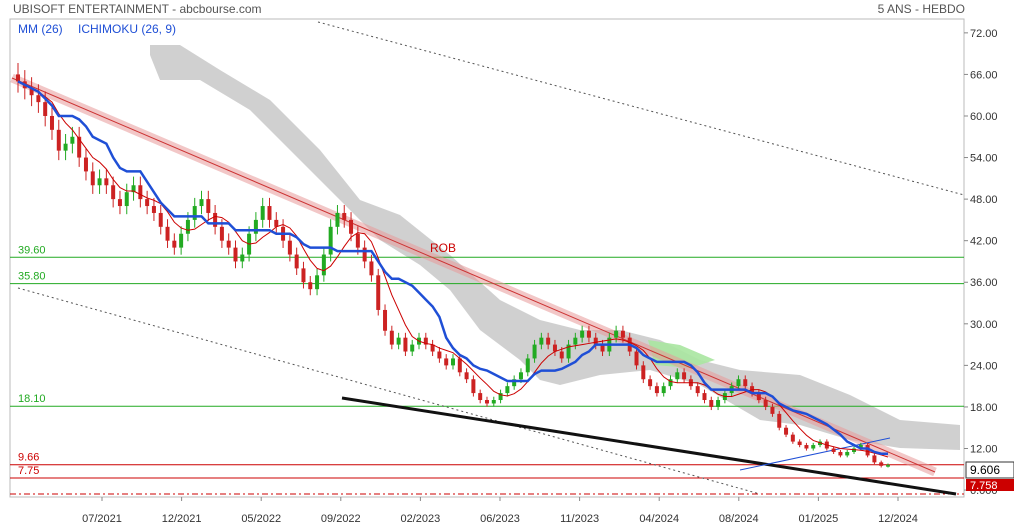 The height and width of the screenshot is (528, 1014). I want to click on y-tick-label: 54.00, so click(984, 159).